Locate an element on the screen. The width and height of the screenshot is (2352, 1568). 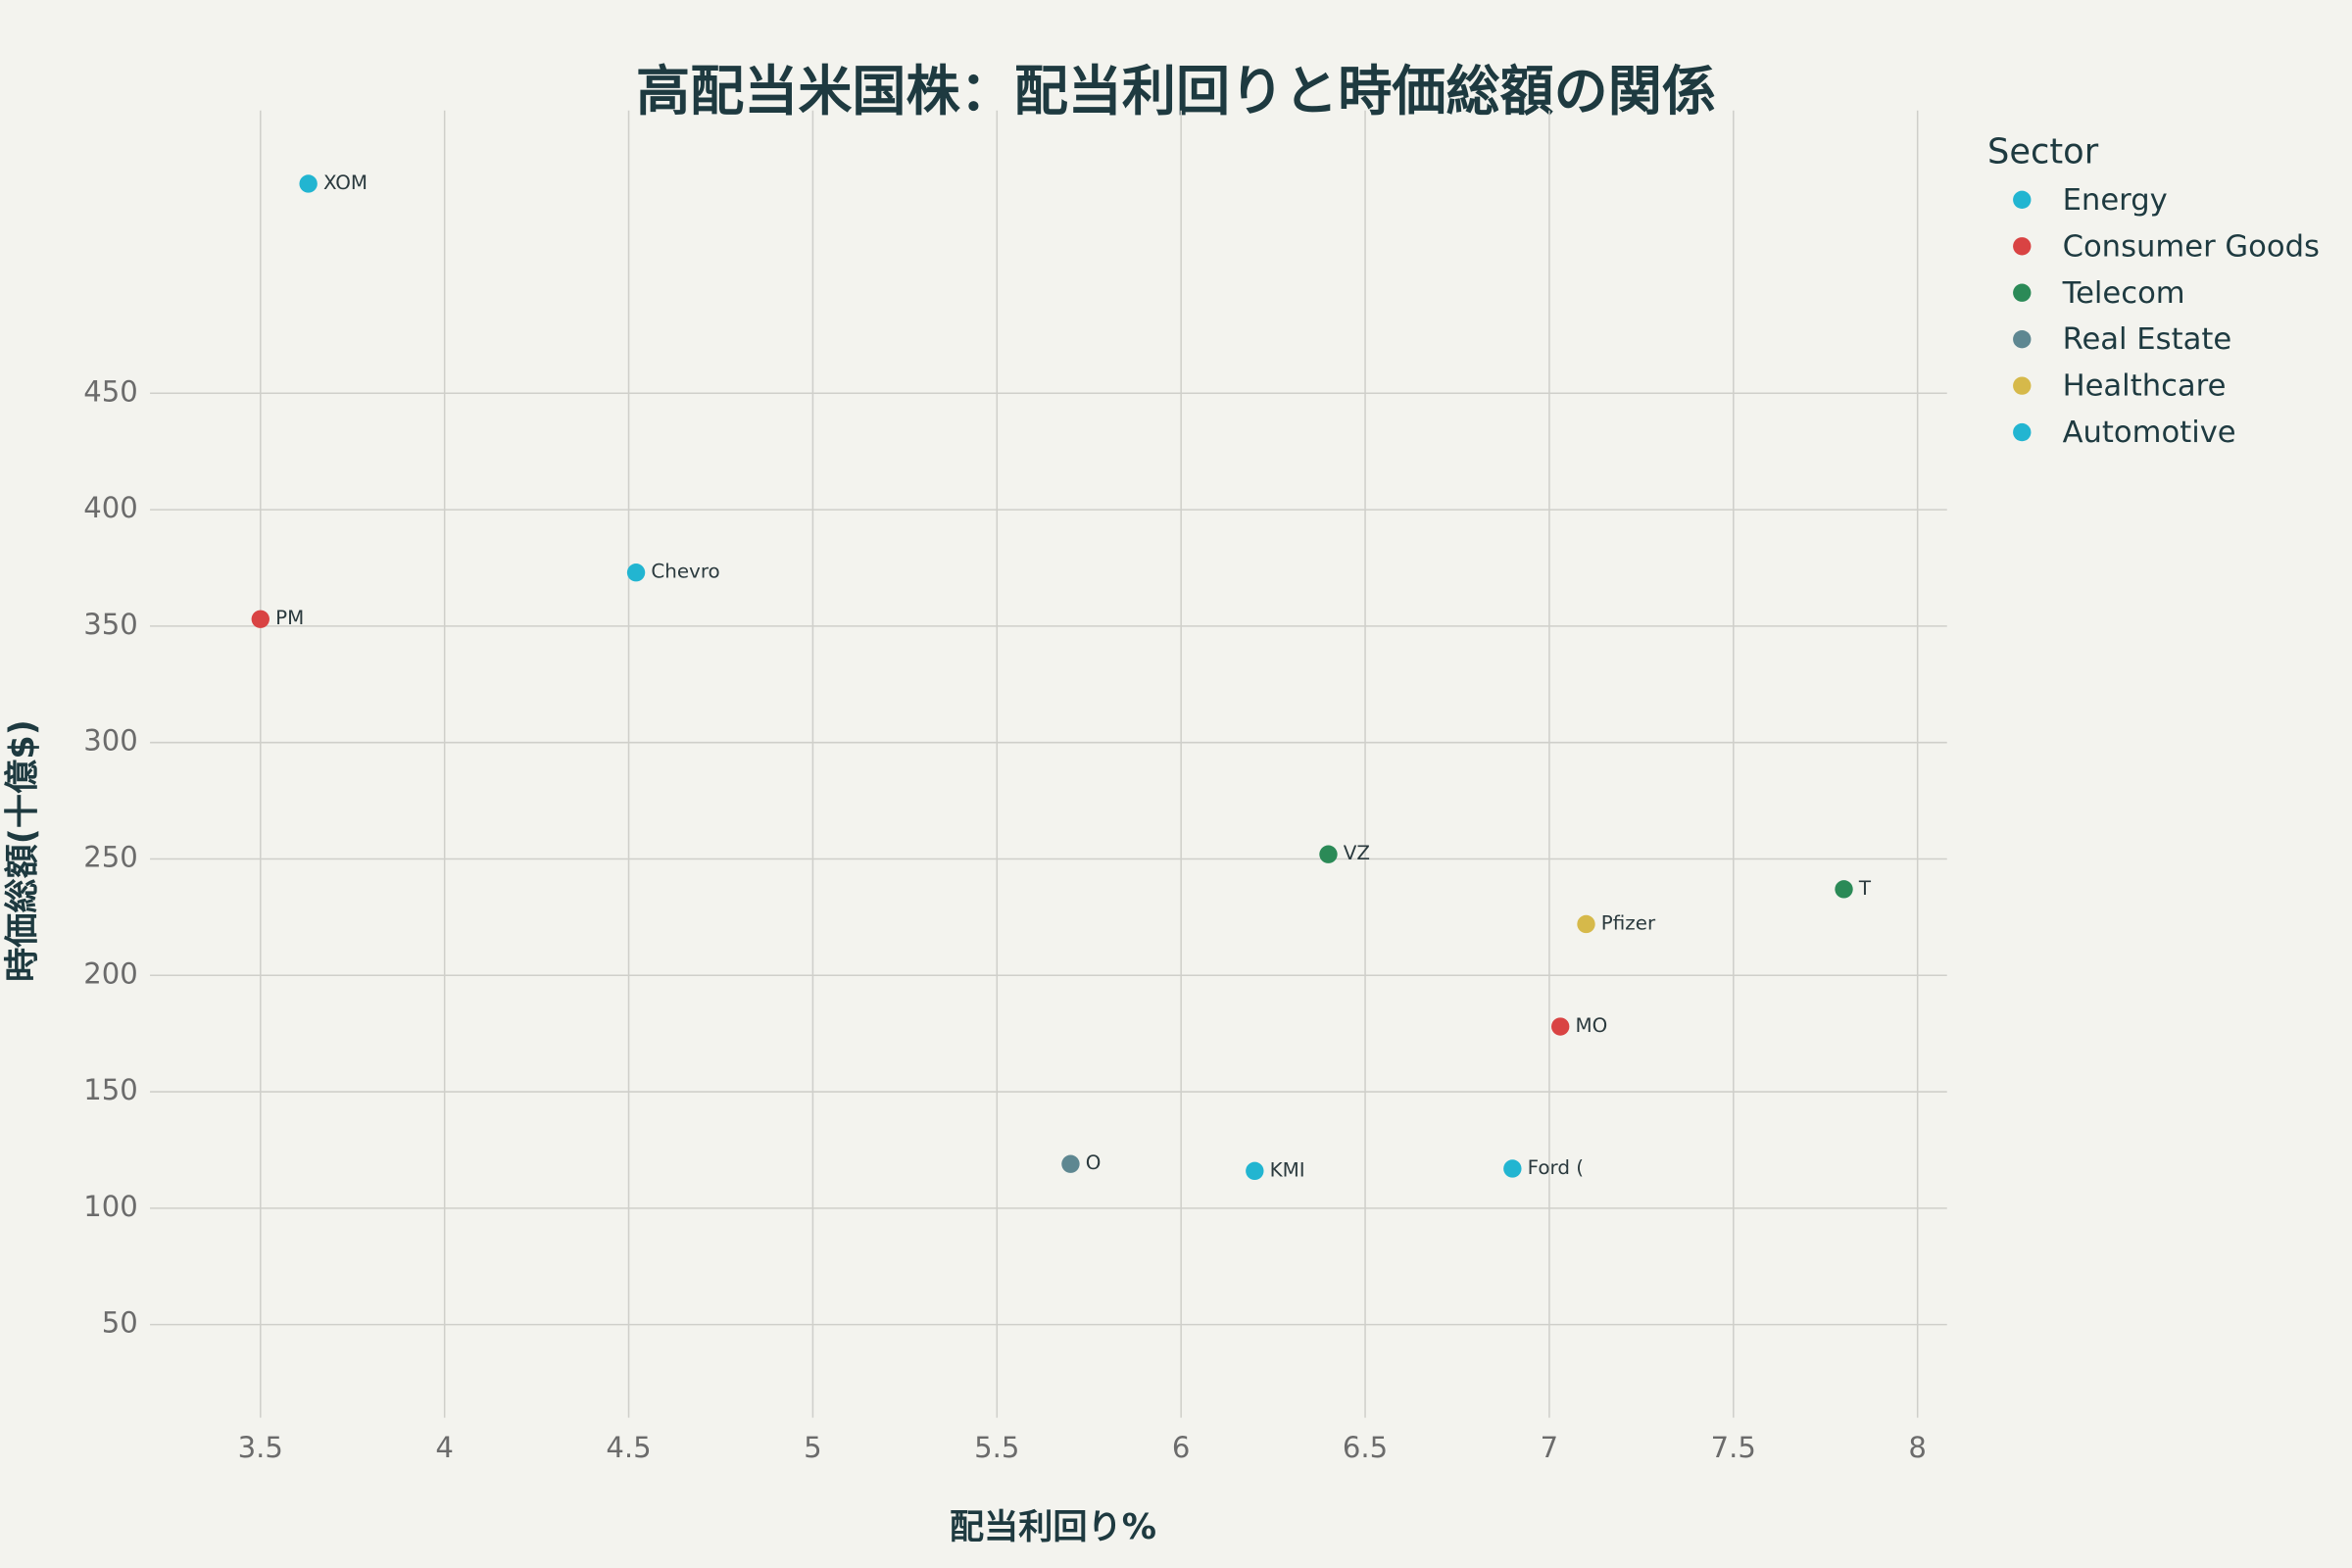
x-tick-label: 4.5 is located at coordinates (628, 1447).